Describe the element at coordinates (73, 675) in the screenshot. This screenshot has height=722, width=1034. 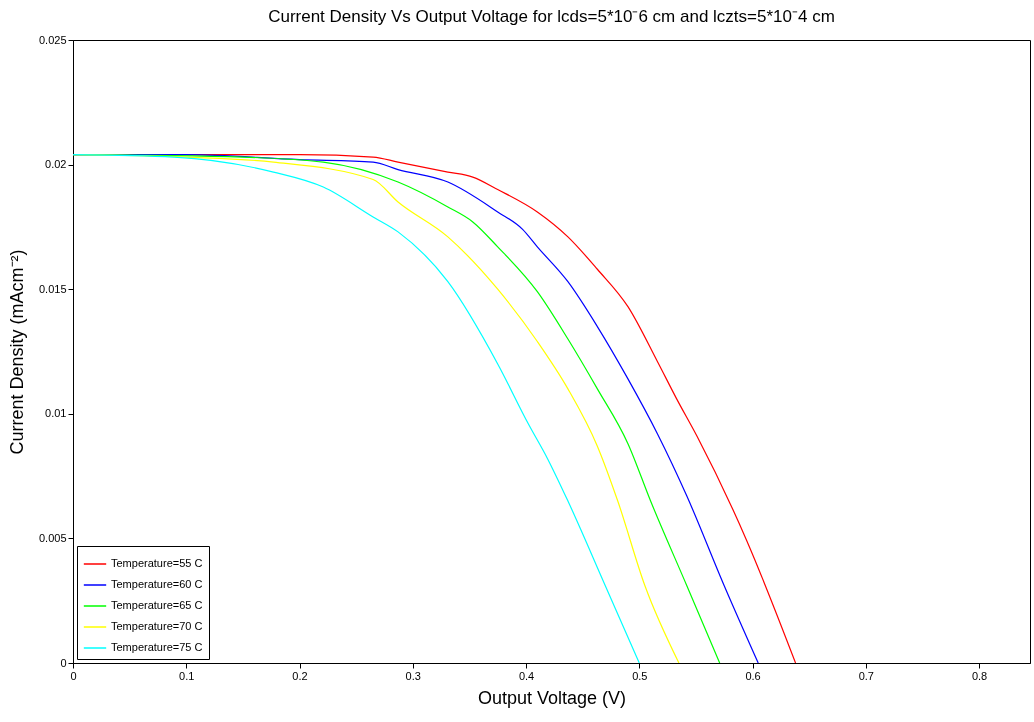
I see `x-tick-label: 0` at that location.